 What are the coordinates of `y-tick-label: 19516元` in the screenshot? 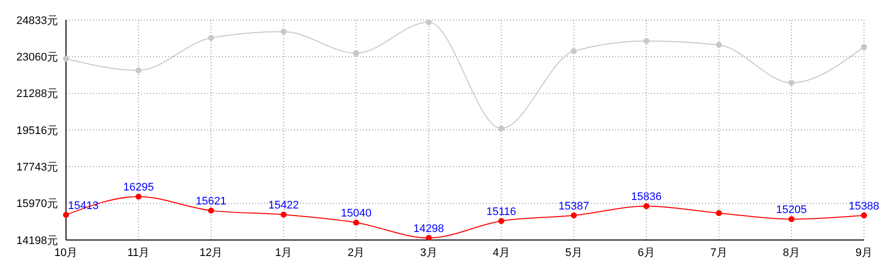 It's located at (37, 130).